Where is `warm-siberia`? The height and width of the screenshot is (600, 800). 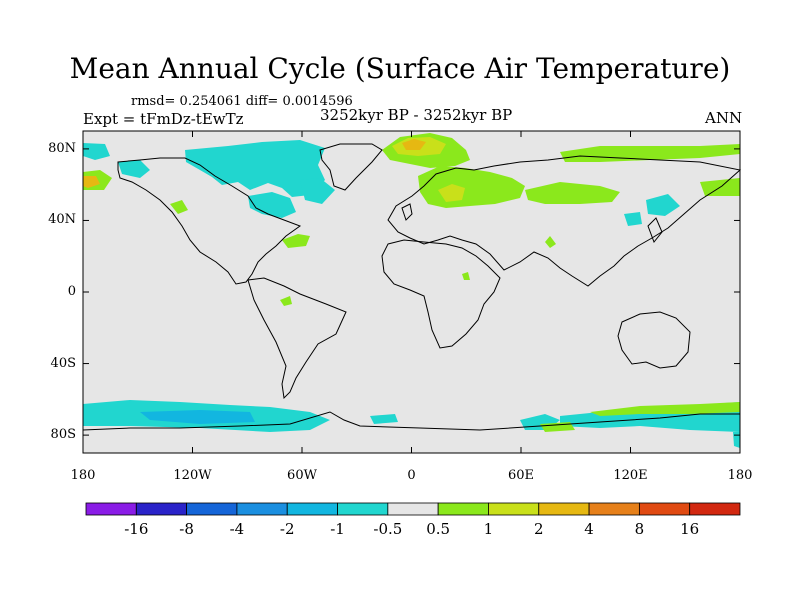
warm-siberia is located at coordinates (572, 193).